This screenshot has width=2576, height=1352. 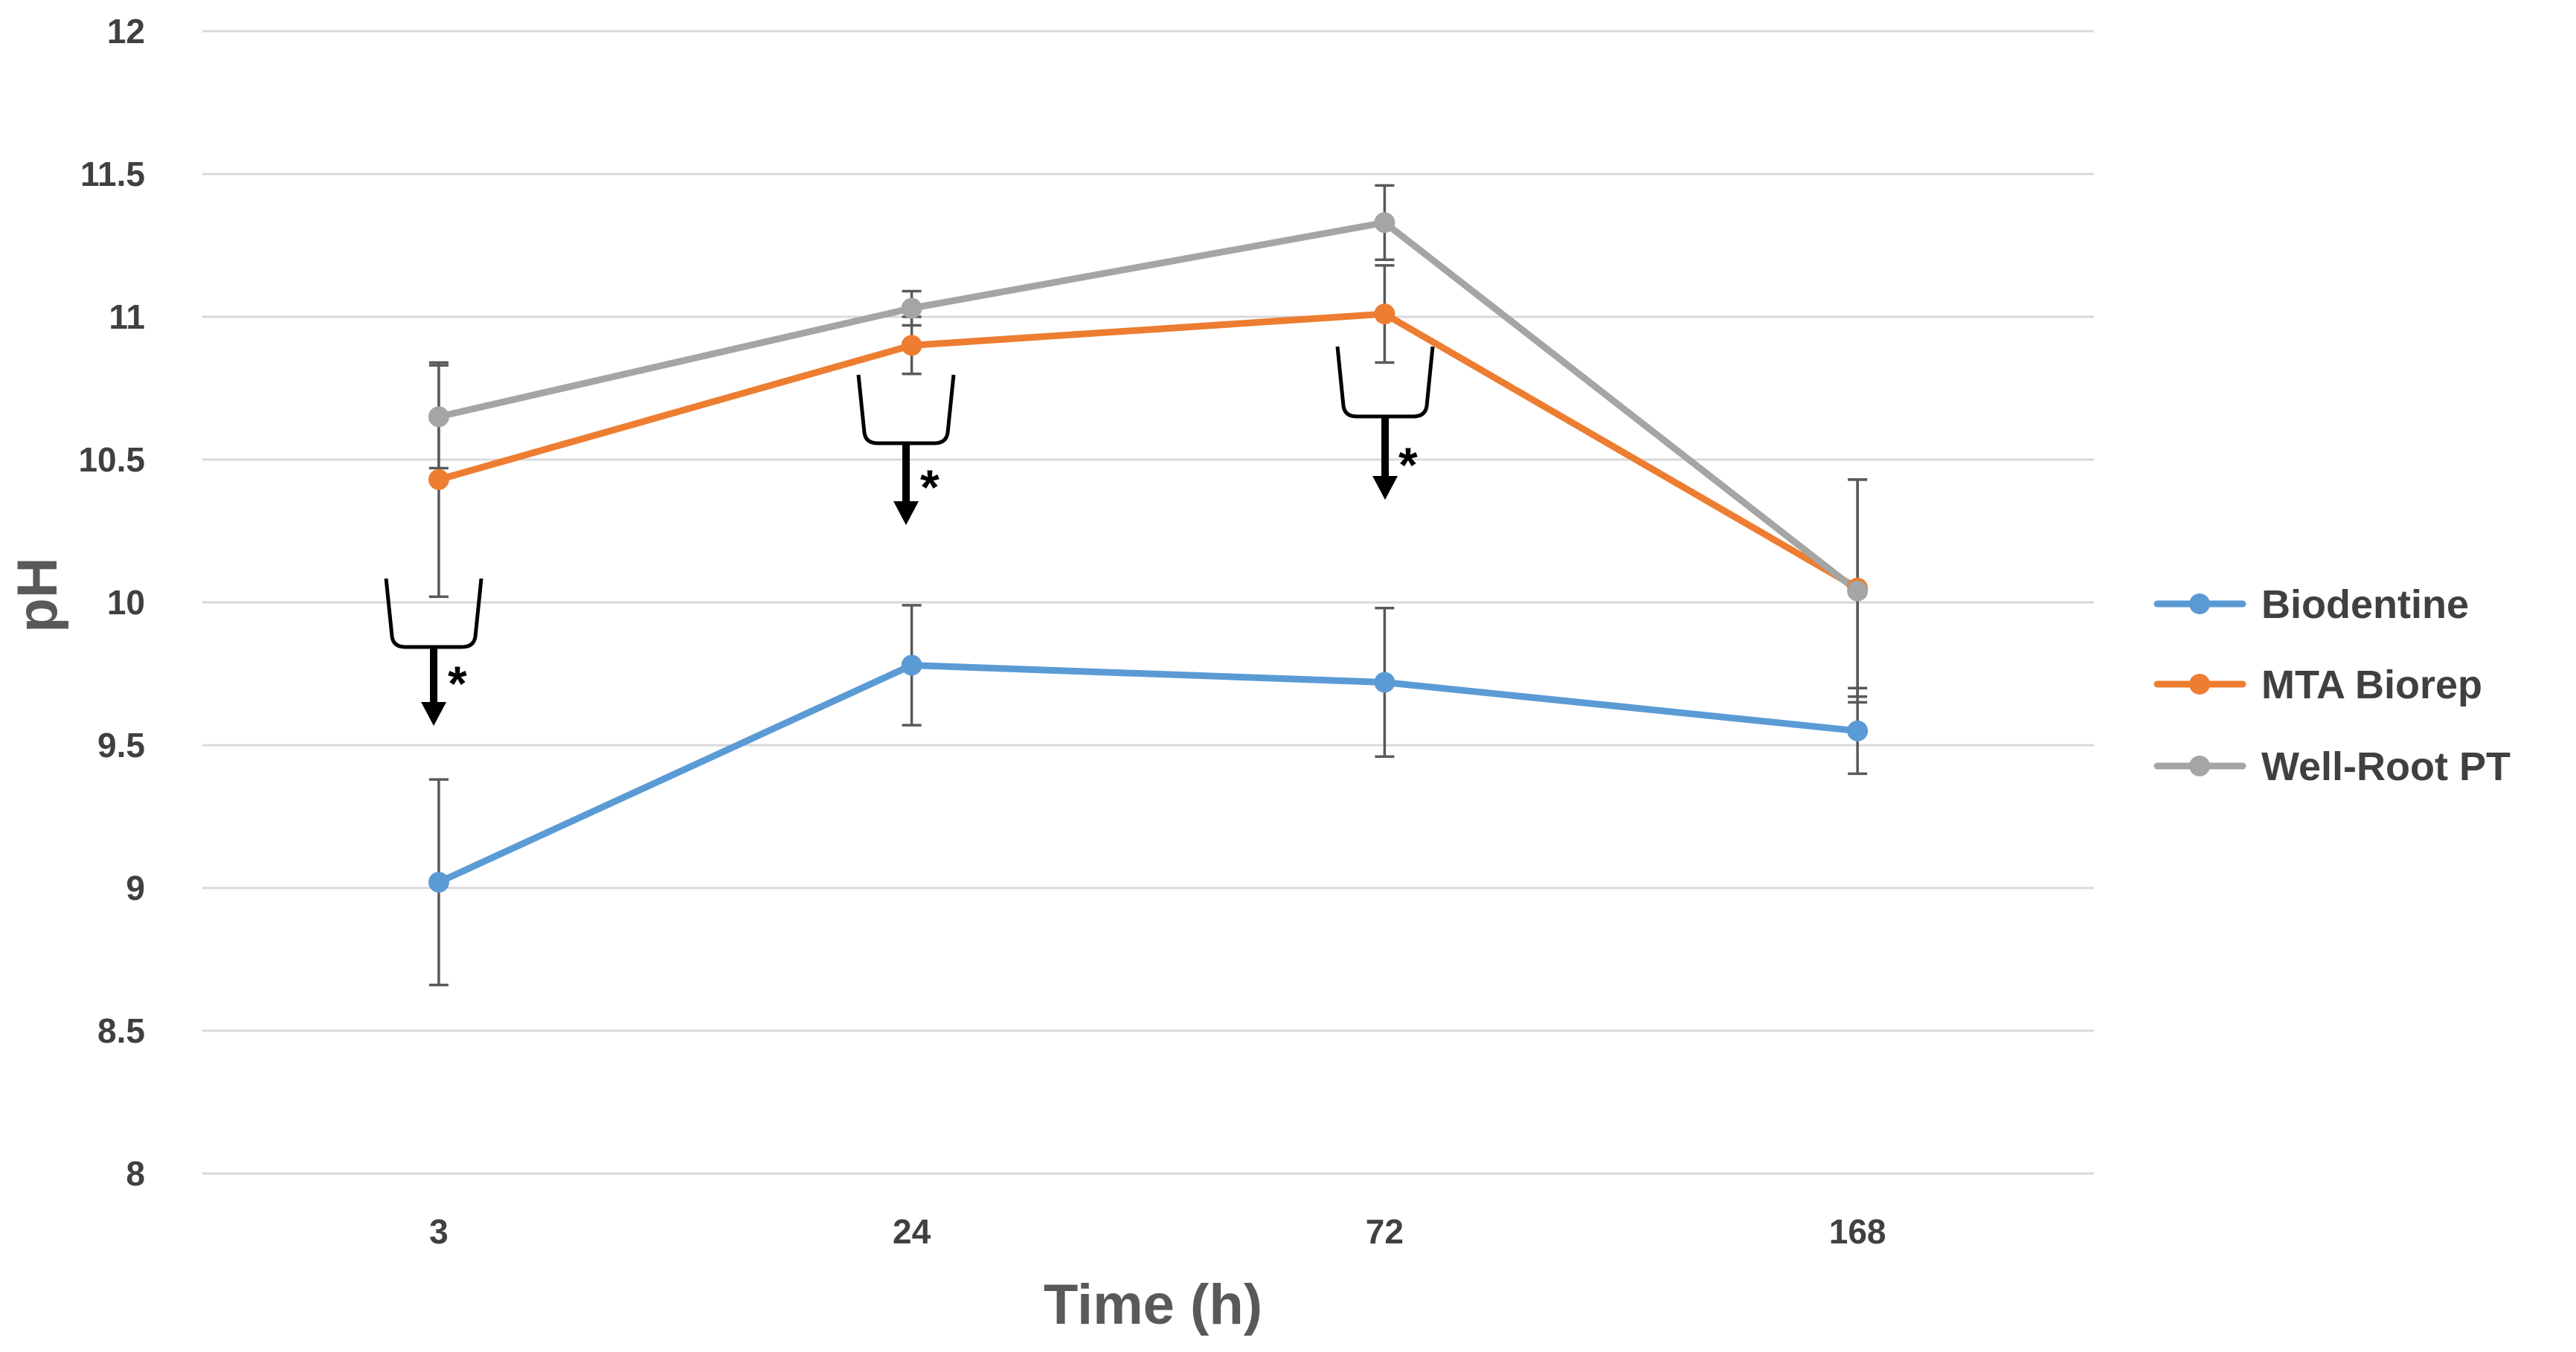 What do you see at coordinates (126, 31) in the screenshot?
I see `y-tick-label: 12` at bounding box center [126, 31].